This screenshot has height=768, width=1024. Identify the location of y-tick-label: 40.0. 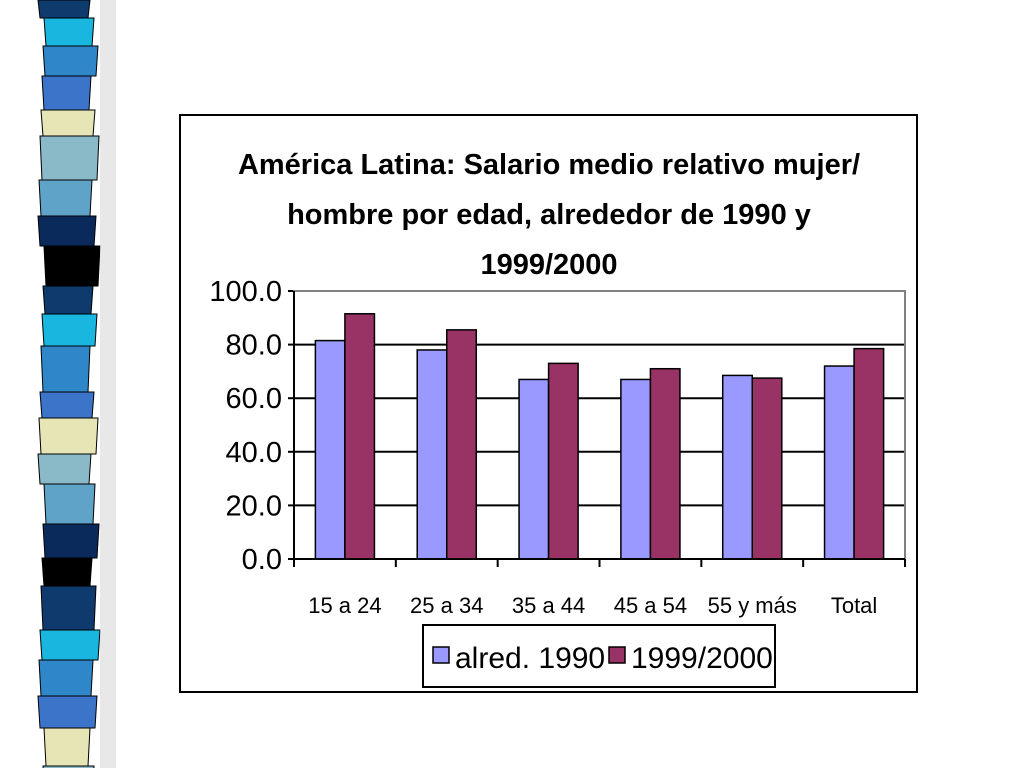
(254, 453).